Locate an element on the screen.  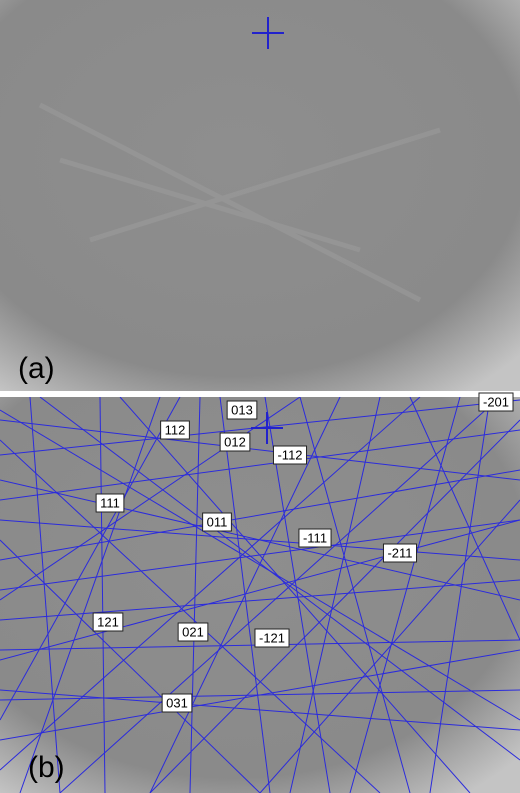
zone-label-text: 021 is located at coordinates (193, 631).